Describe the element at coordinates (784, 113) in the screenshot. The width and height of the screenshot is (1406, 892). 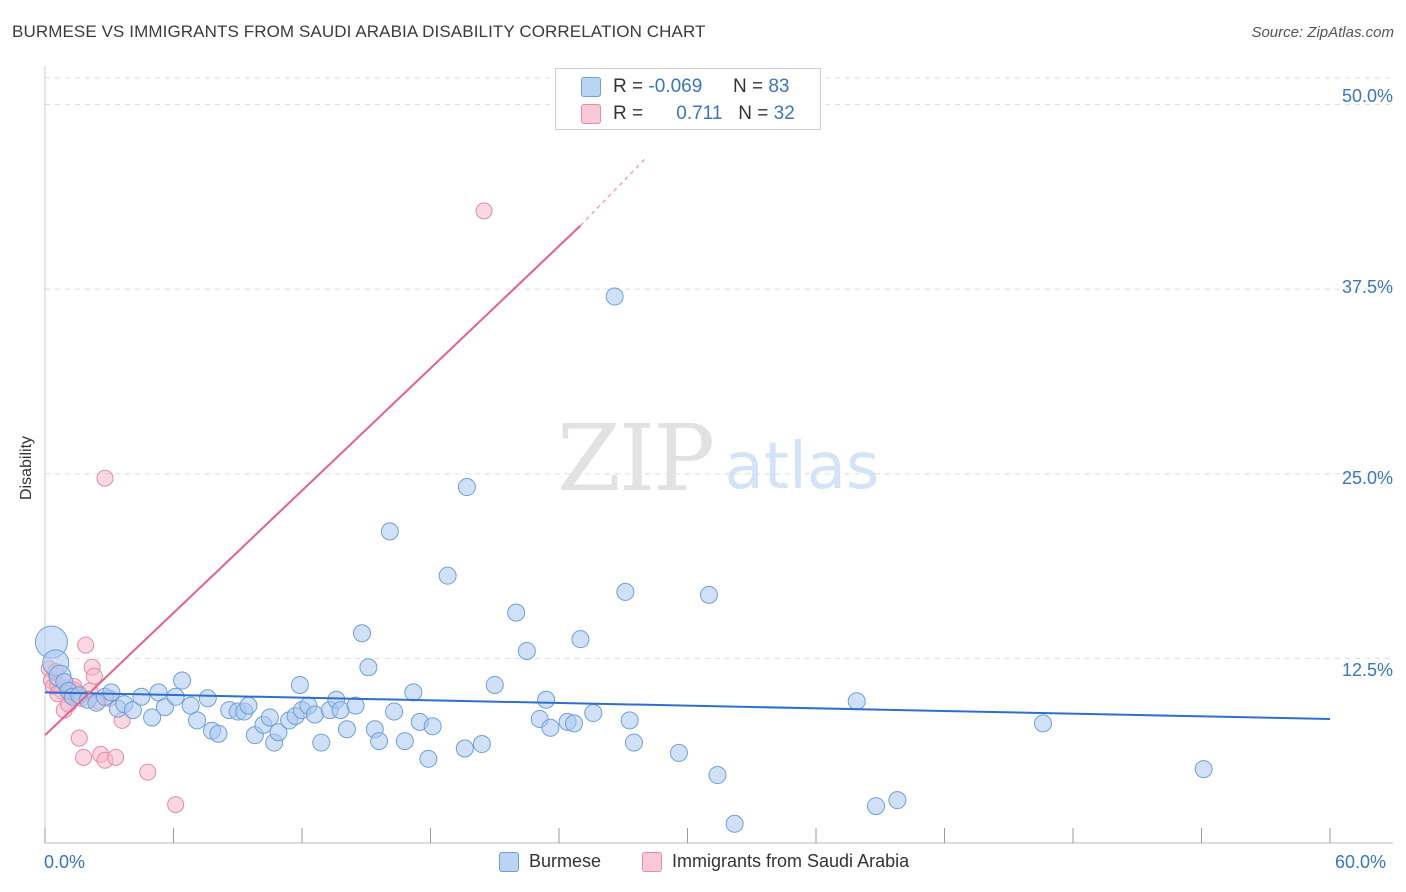
I see `n-value: 32` at that location.